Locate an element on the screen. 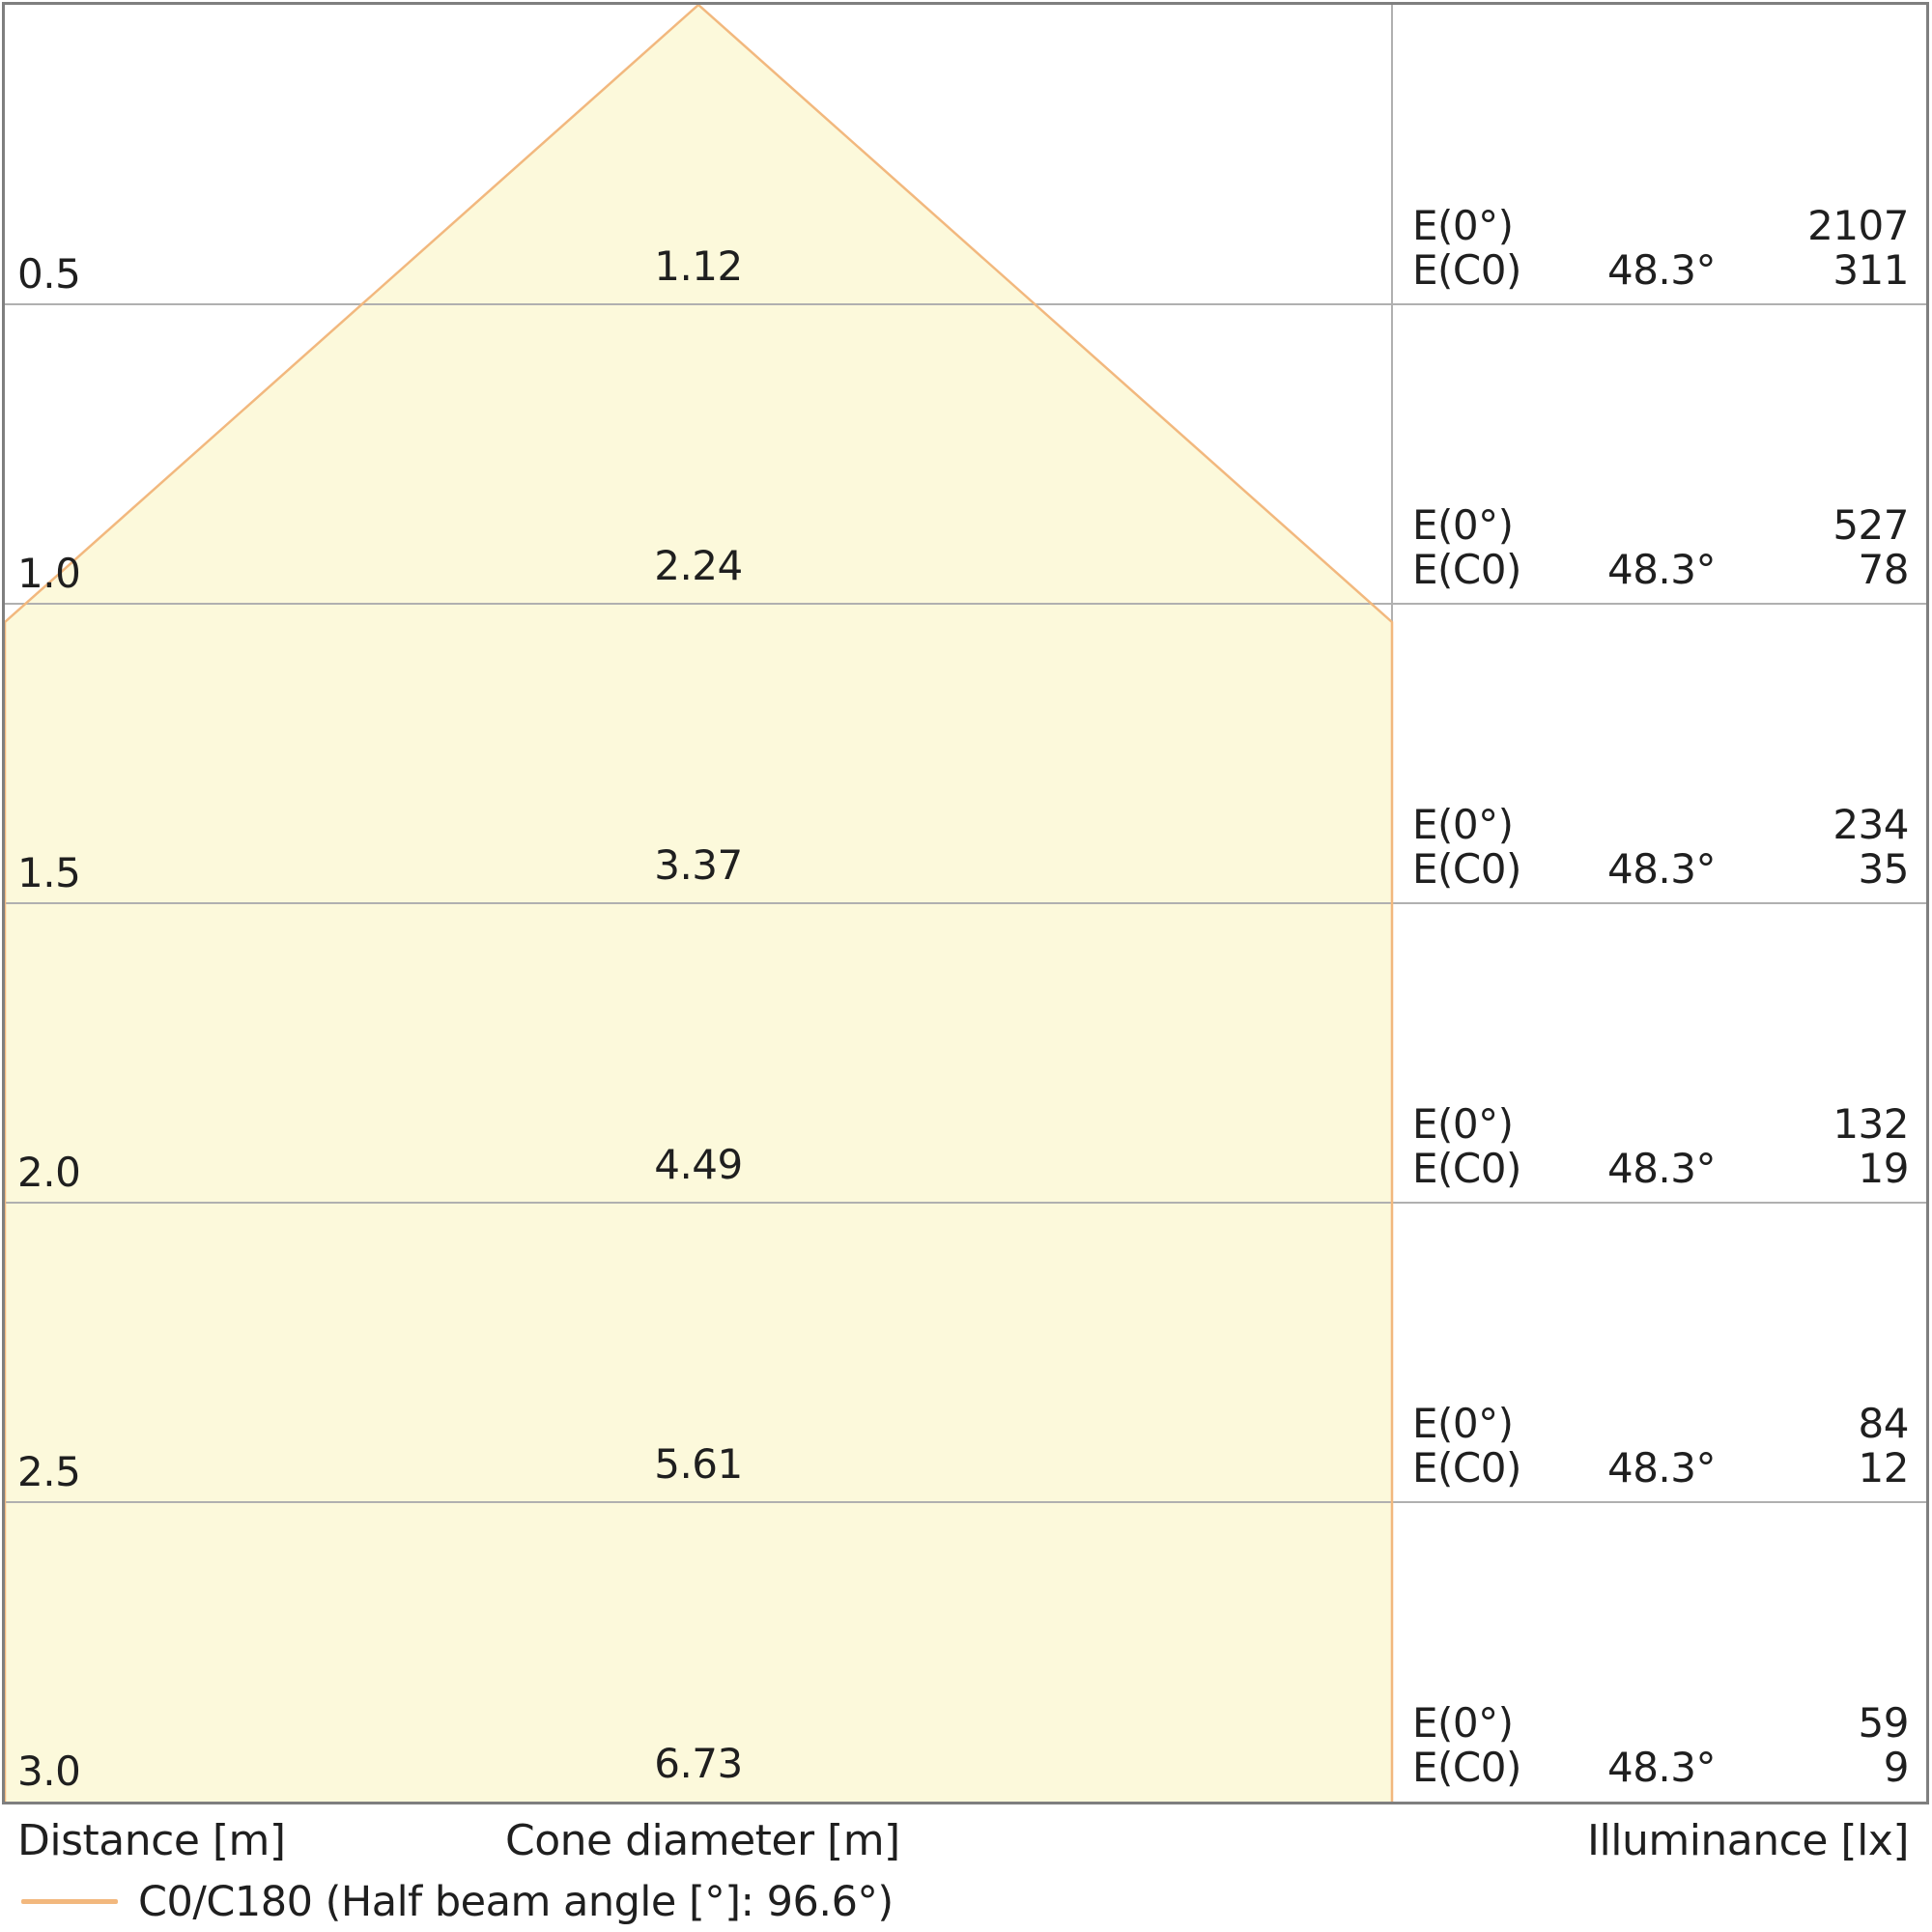  distance-tick-label: 0.5 is located at coordinates (49, 274).